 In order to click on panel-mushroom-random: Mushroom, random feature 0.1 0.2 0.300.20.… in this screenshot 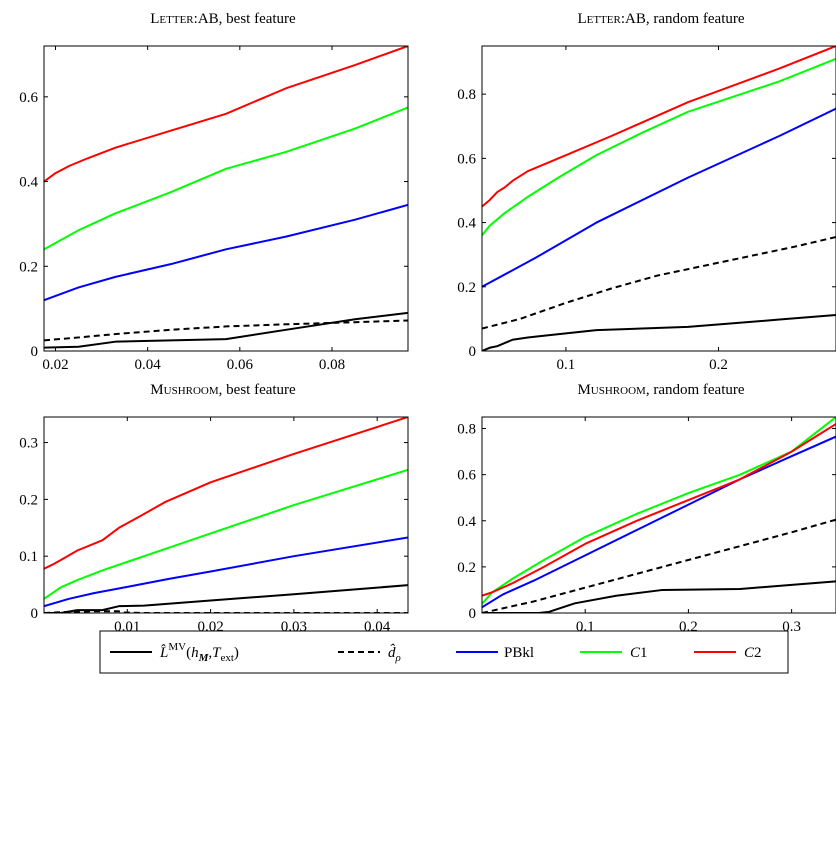, I will do `click(646, 508)`.